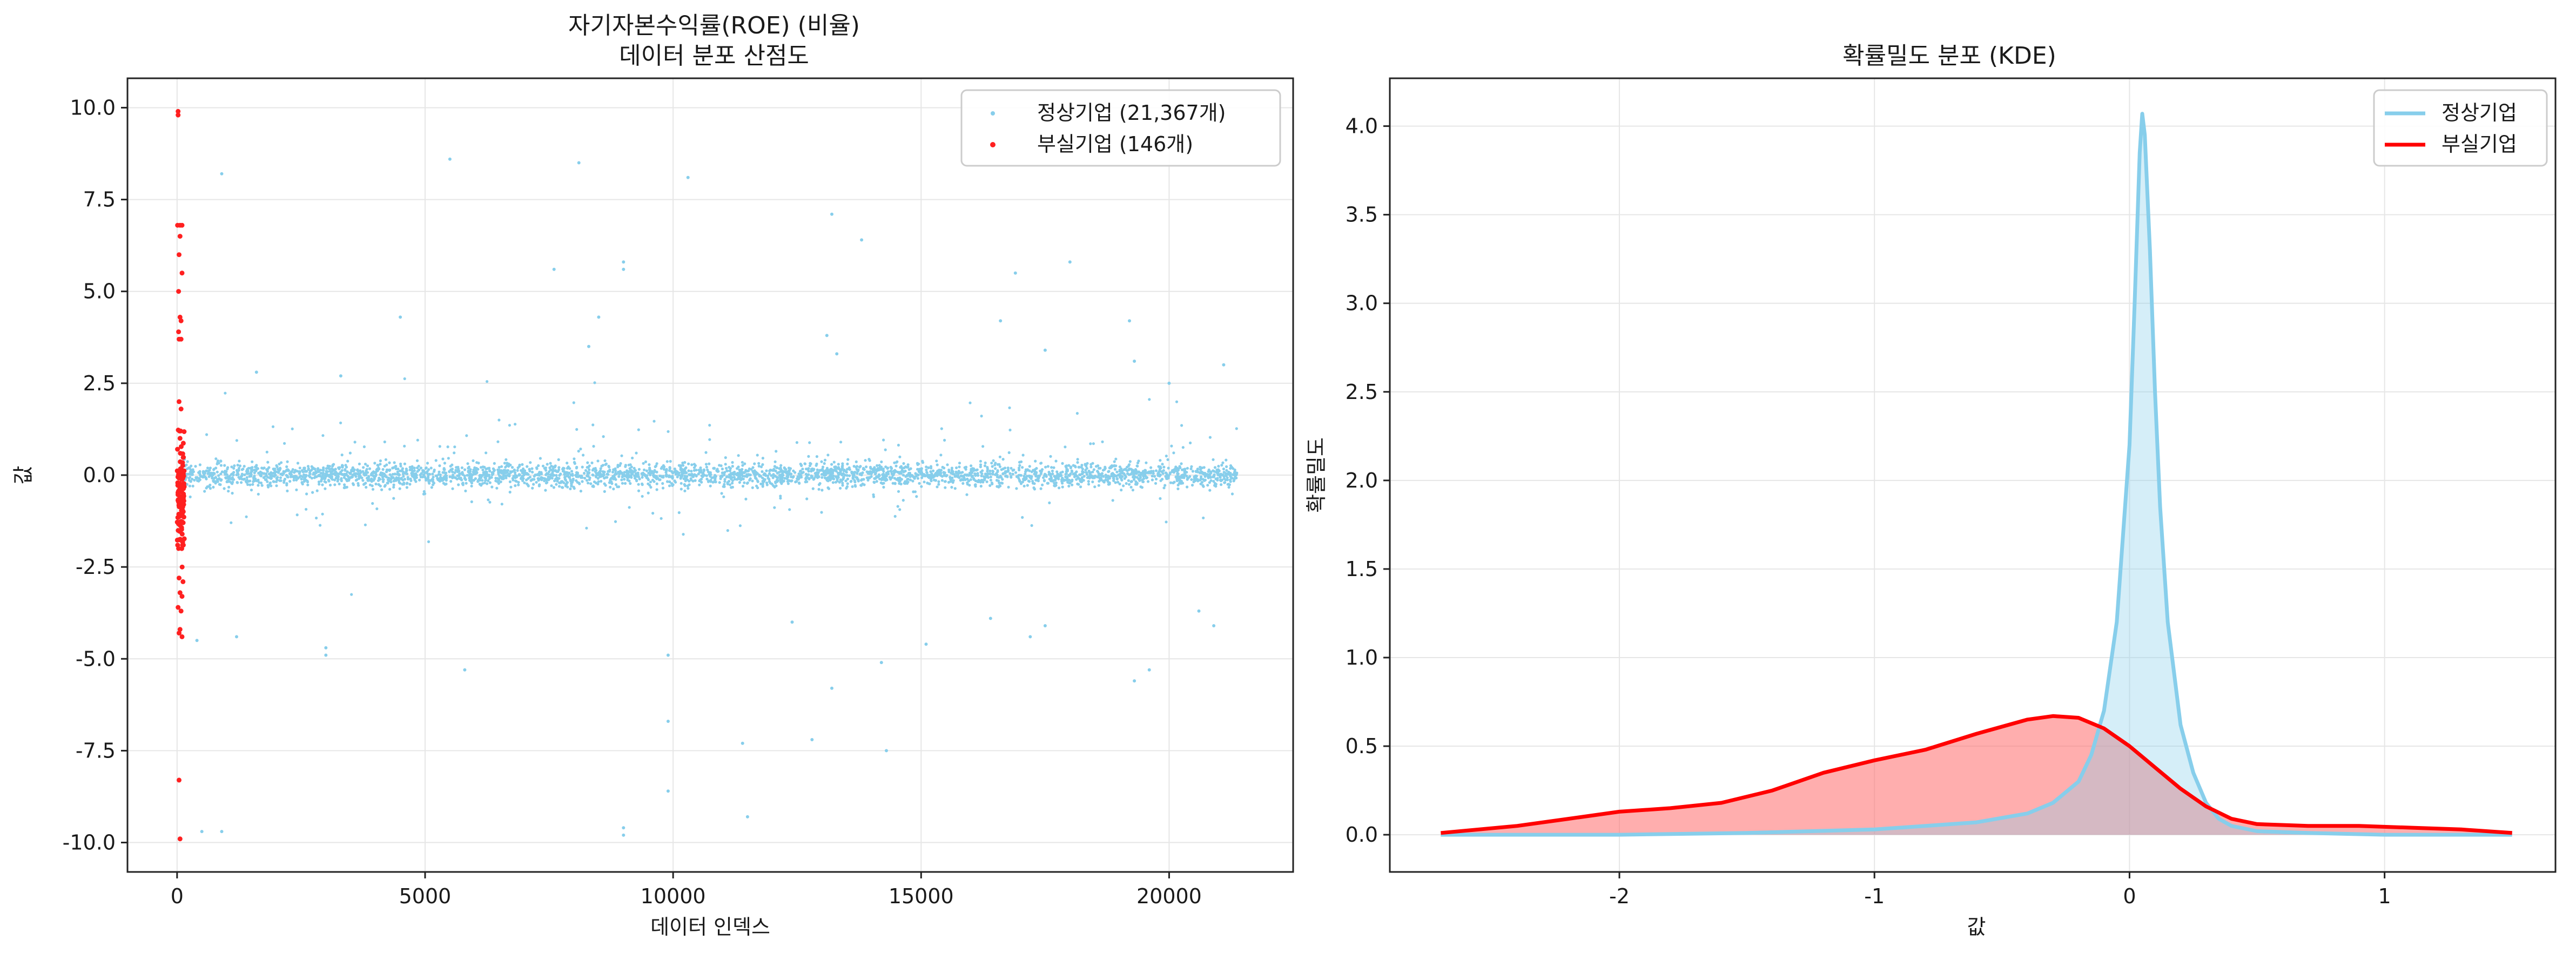 The image size is (2576, 954). Describe the element at coordinates (2460, 128) in the screenshot. I see `kde-legend: 정상기업 부실기업` at that location.